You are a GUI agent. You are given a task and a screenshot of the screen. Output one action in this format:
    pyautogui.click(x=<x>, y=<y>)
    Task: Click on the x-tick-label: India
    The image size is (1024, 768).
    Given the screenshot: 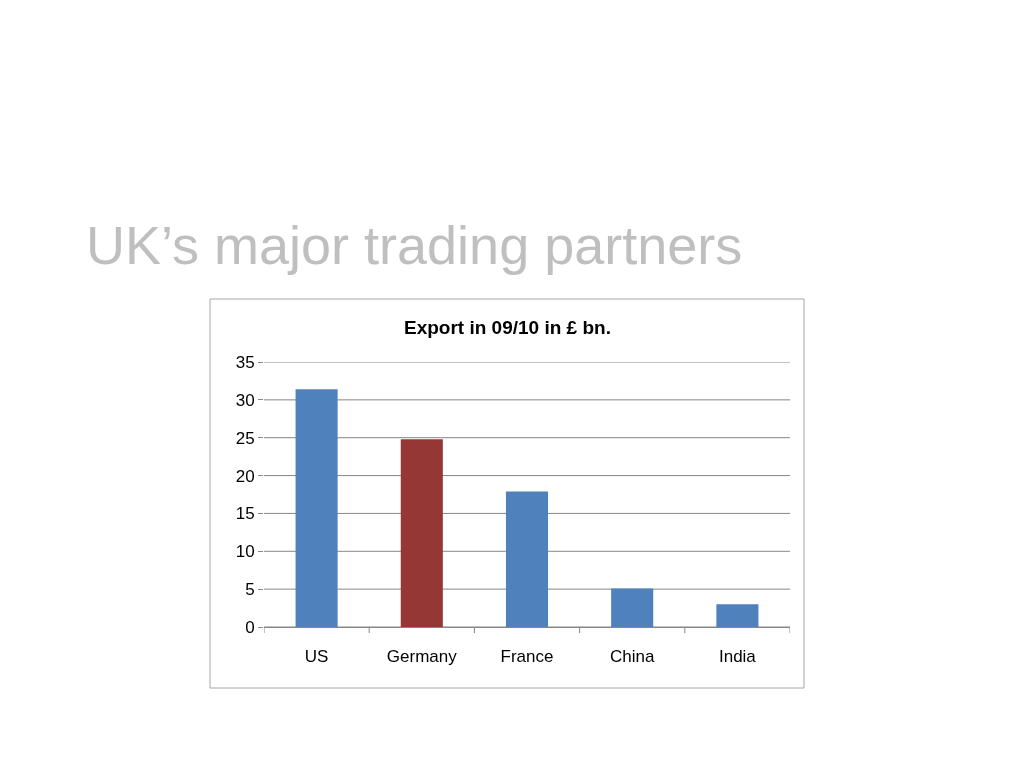 What is the action you would take?
    pyautogui.click(x=737, y=657)
    